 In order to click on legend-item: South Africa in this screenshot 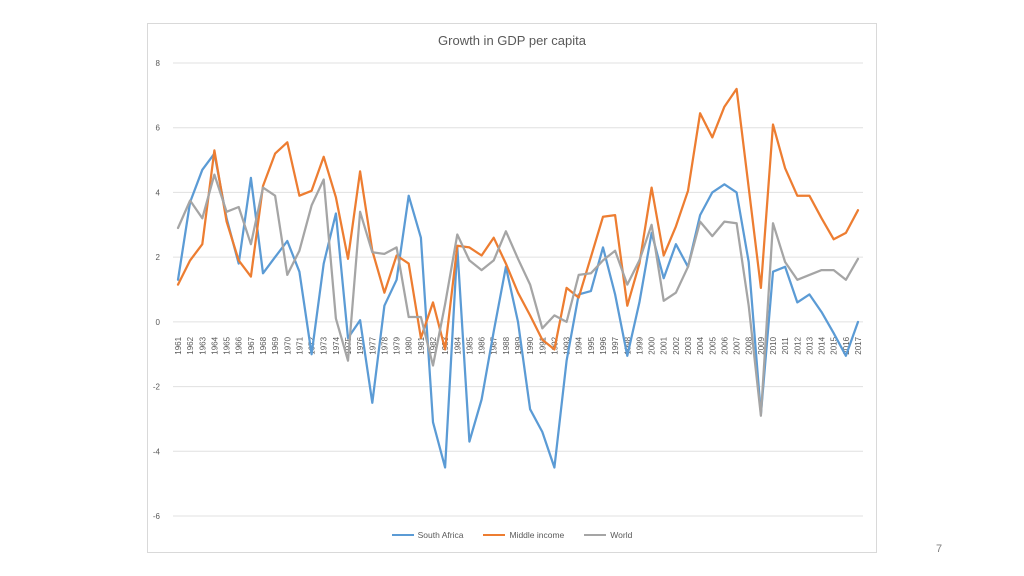, I will do `click(427, 535)`.